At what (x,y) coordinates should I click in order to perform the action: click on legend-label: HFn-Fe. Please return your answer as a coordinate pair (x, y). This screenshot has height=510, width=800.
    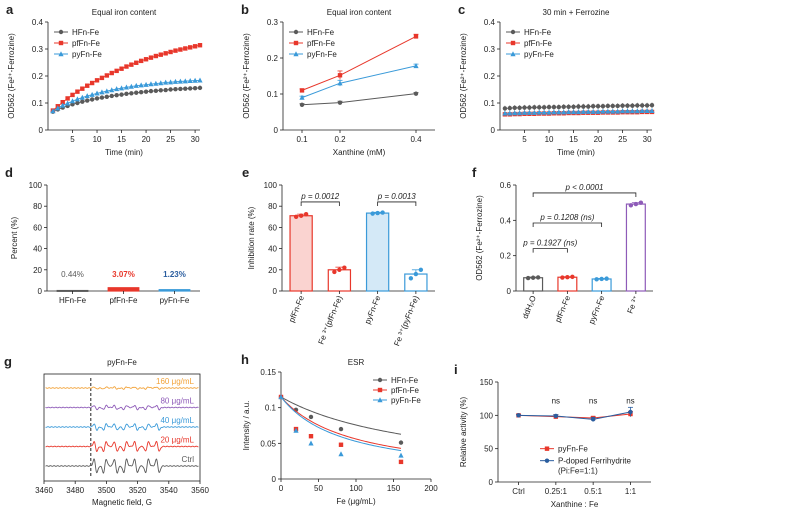
    Looking at the image, I should click on (538, 32).